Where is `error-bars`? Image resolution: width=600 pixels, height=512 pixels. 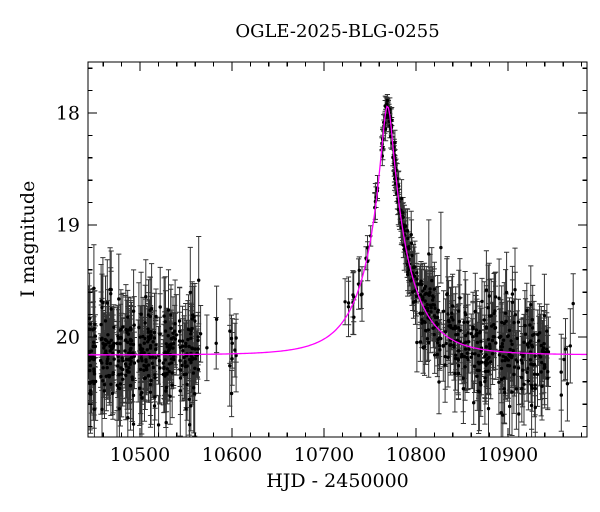 error-bars is located at coordinates (212, 333).